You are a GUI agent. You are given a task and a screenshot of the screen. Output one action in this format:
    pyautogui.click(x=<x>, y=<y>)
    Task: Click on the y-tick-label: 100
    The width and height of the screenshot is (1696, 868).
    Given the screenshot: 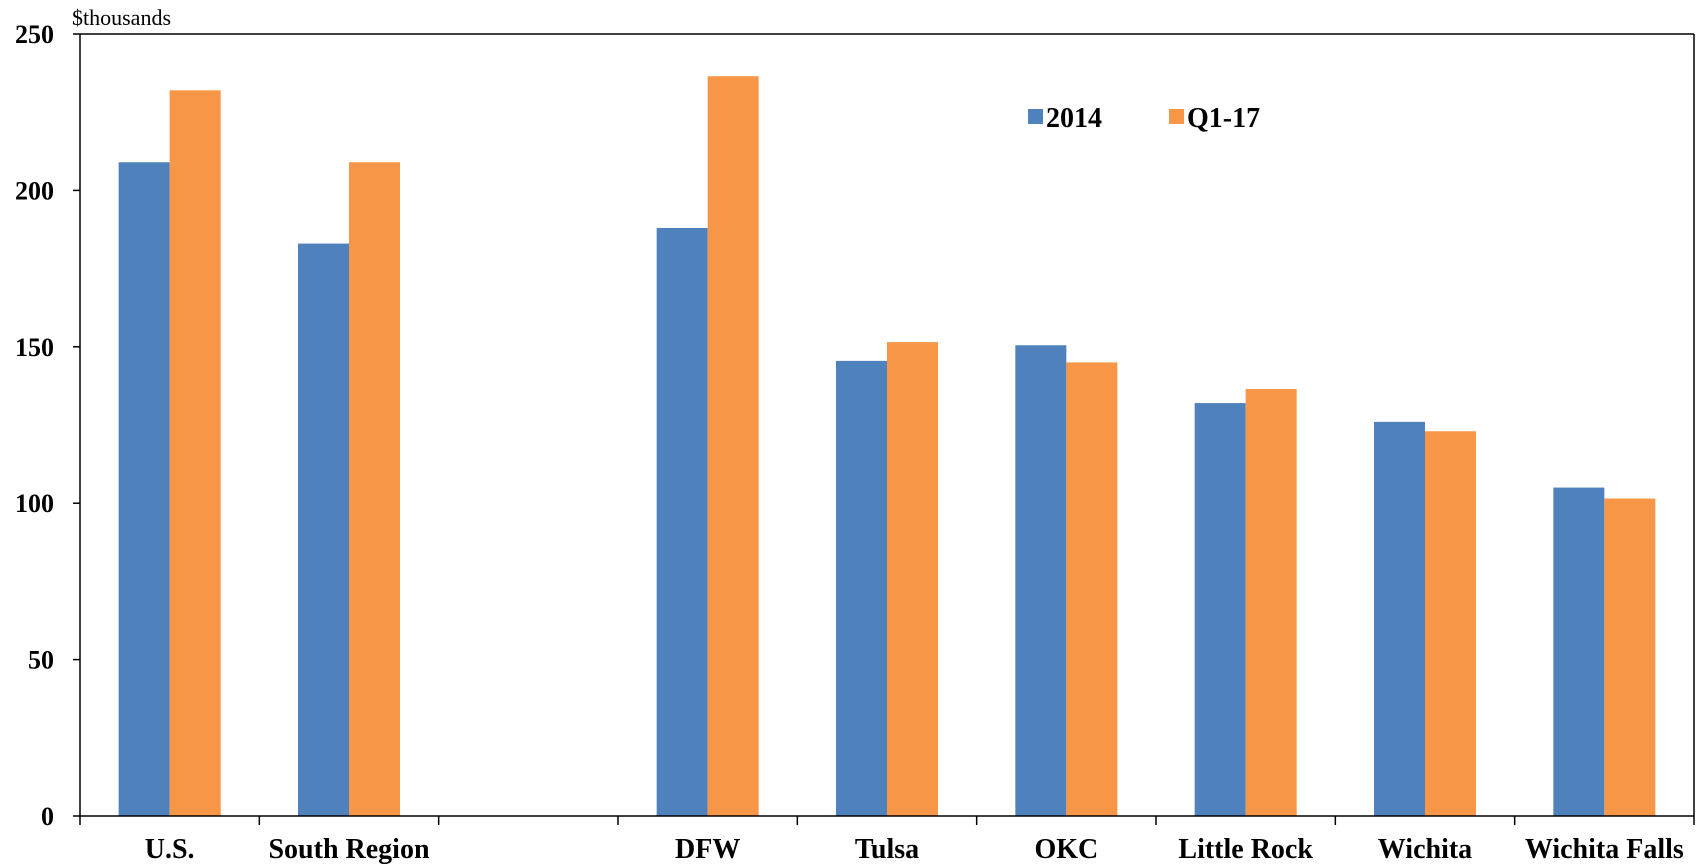 What is the action you would take?
    pyautogui.click(x=34, y=503)
    